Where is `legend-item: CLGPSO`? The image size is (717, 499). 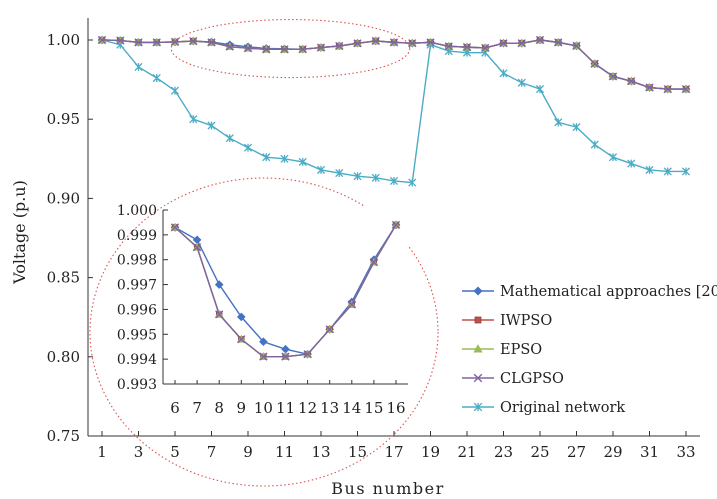
legend-item: CLGPSO is located at coordinates (513, 379).